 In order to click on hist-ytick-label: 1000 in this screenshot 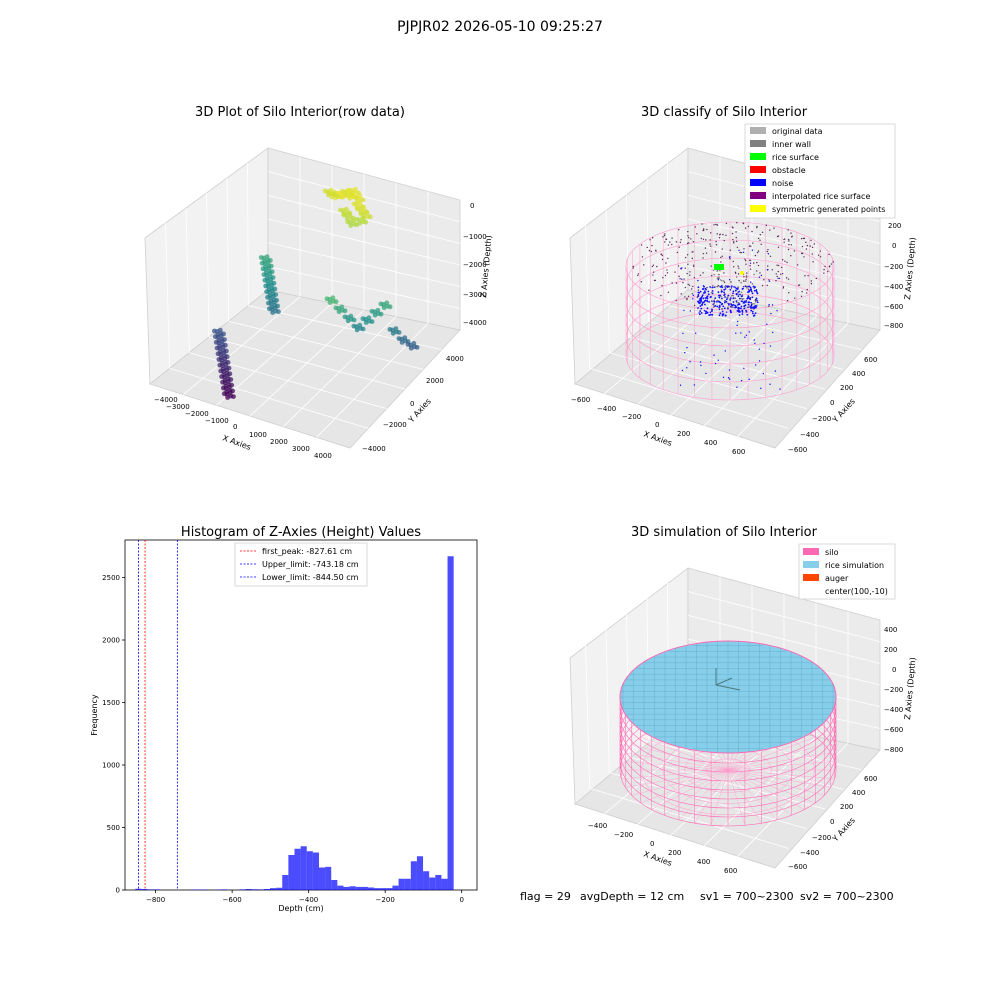, I will do `click(111, 766)`.